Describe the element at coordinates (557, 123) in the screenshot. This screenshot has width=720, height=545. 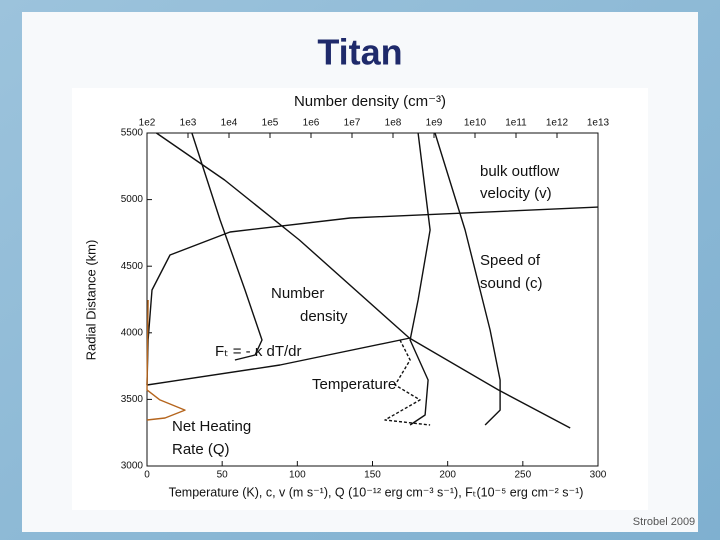
I see `x2-tick-label: 1e12` at that location.